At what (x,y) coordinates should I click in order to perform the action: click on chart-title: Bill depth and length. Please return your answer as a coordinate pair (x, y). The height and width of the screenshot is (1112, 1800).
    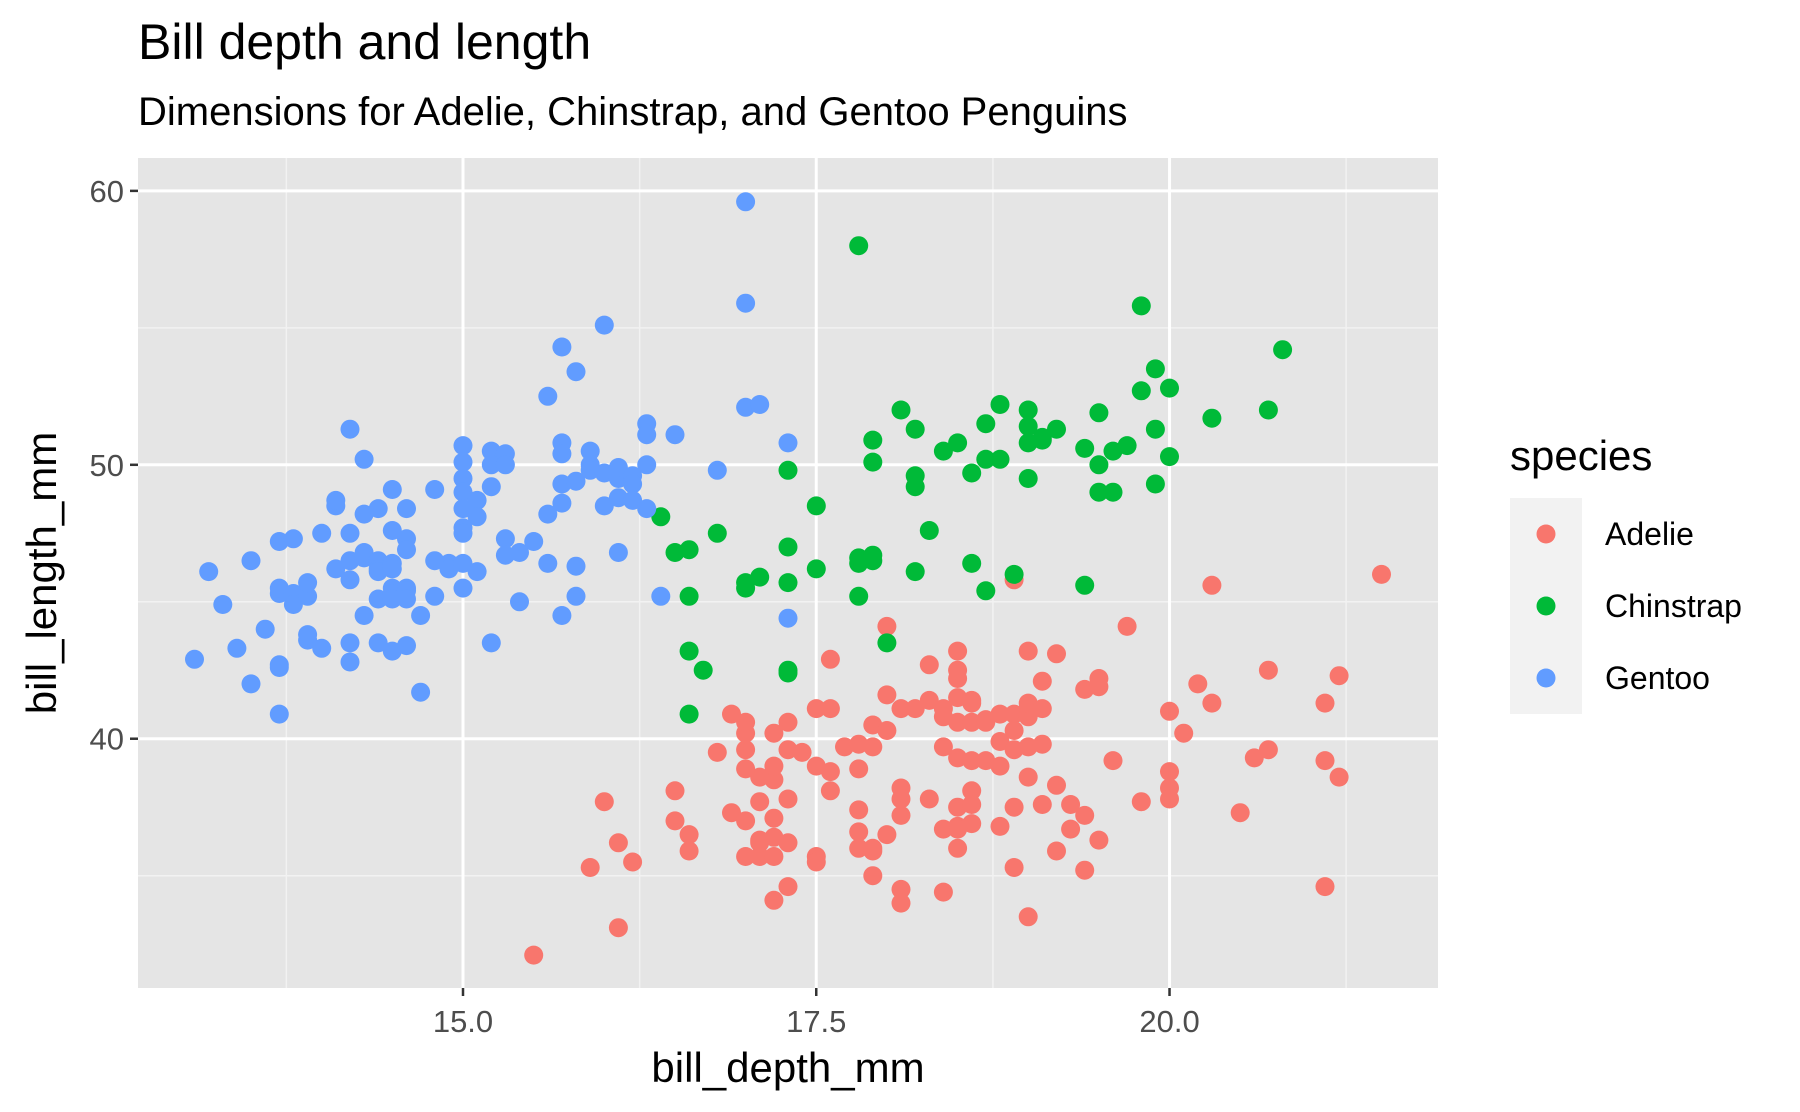
    Looking at the image, I should click on (364, 42).